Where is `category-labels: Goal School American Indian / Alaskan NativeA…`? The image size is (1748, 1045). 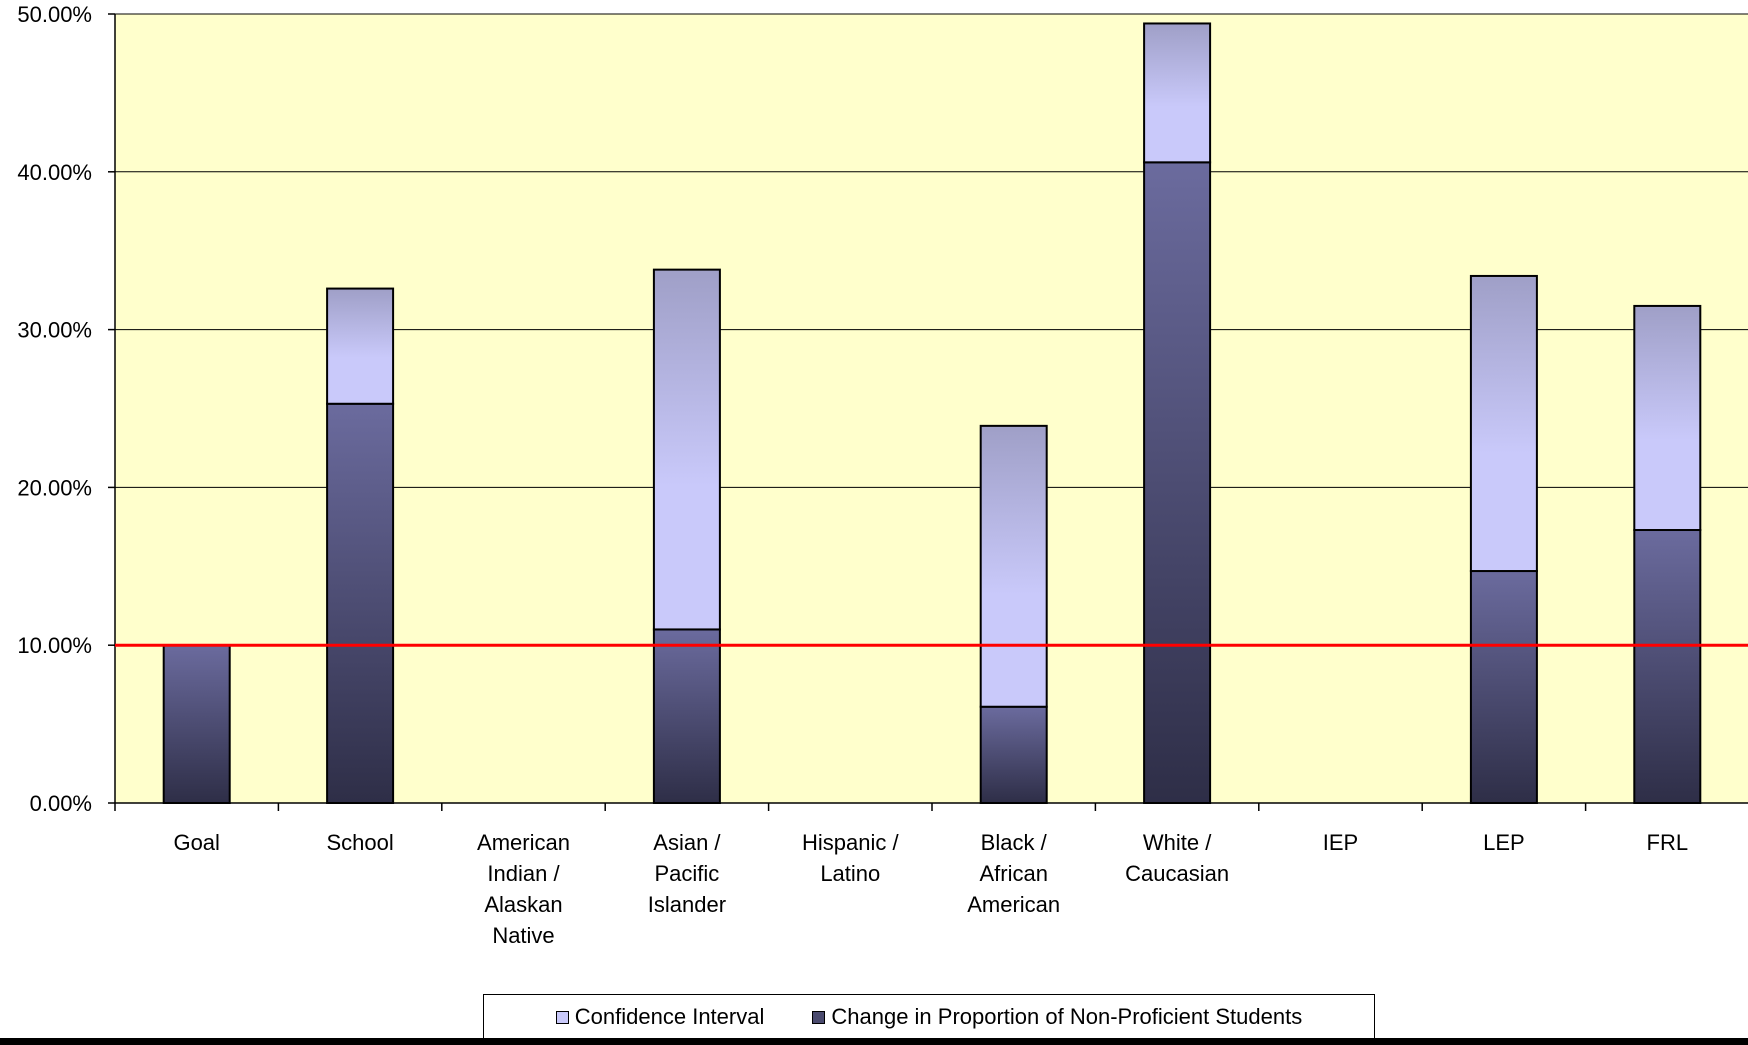 category-labels: Goal School American Indian / Alaskan NativeA… is located at coordinates (930, 889).